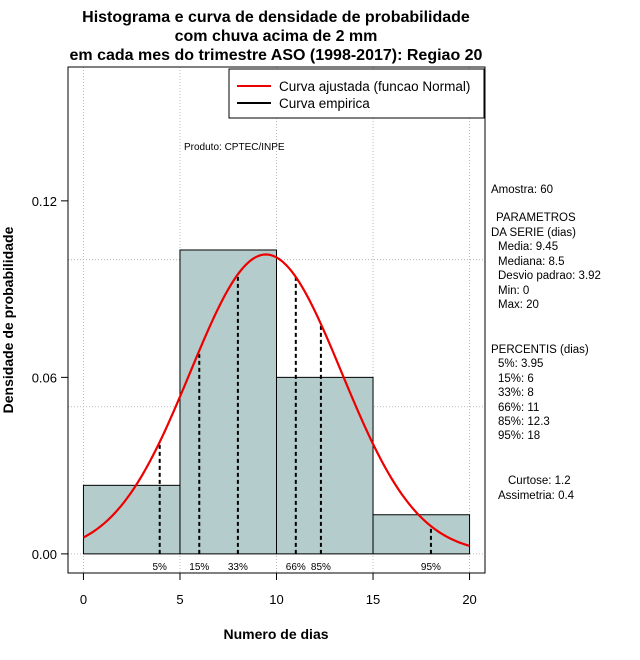  What do you see at coordinates (276, 599) in the screenshot?
I see `x-tick-label-2: 10` at bounding box center [276, 599].